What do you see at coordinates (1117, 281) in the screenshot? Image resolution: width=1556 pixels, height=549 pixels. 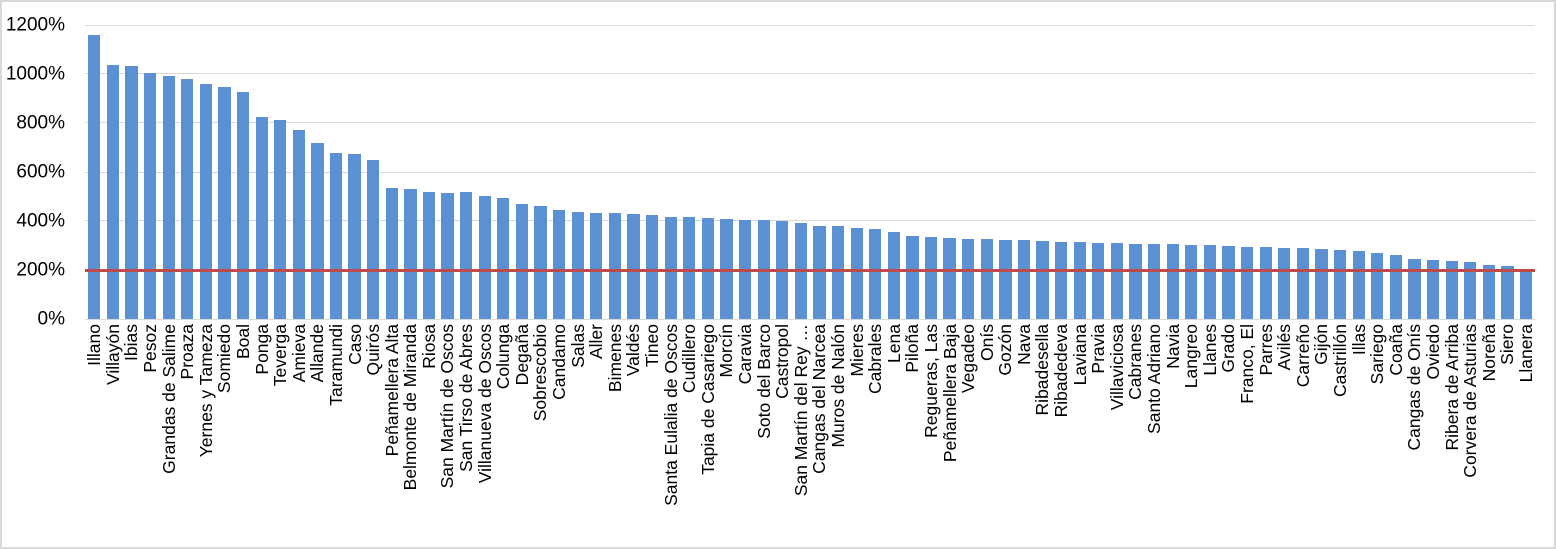 I see `bar-Villaviciosa` at bounding box center [1117, 281].